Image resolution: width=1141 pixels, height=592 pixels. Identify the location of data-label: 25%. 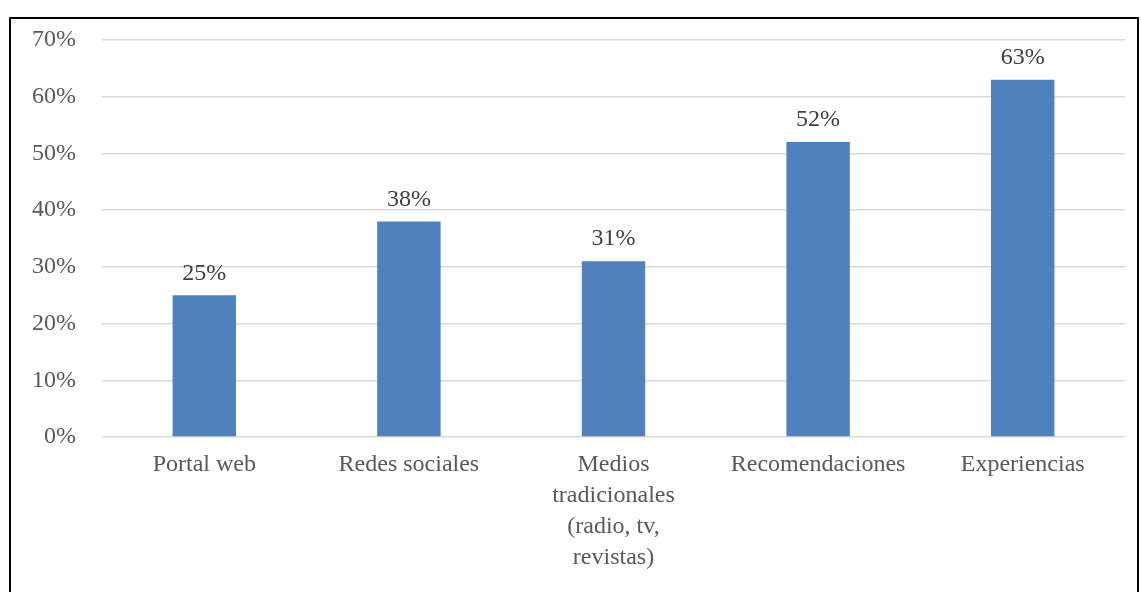
(204, 271).